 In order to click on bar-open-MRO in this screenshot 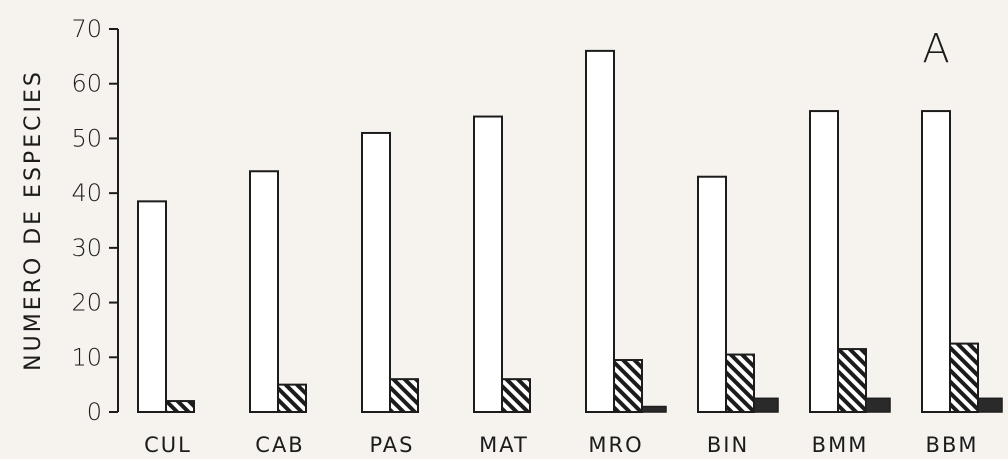, I will do `click(600, 231)`.